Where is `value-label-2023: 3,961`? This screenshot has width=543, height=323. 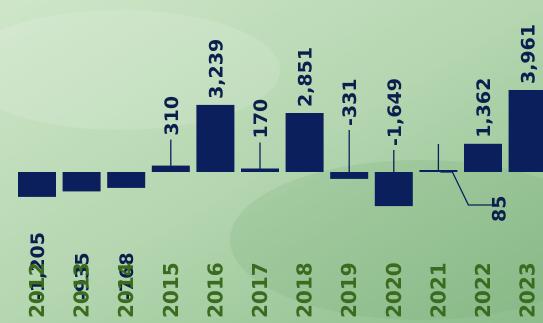 value-label-2023: 3,961 is located at coordinates (529, 54).